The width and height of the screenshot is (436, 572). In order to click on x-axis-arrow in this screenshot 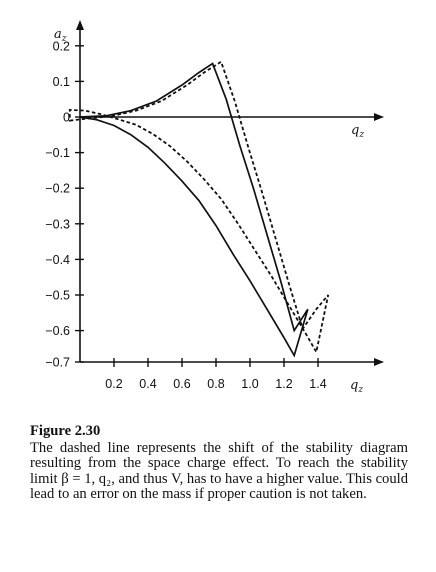, I will do `click(379, 362)`.